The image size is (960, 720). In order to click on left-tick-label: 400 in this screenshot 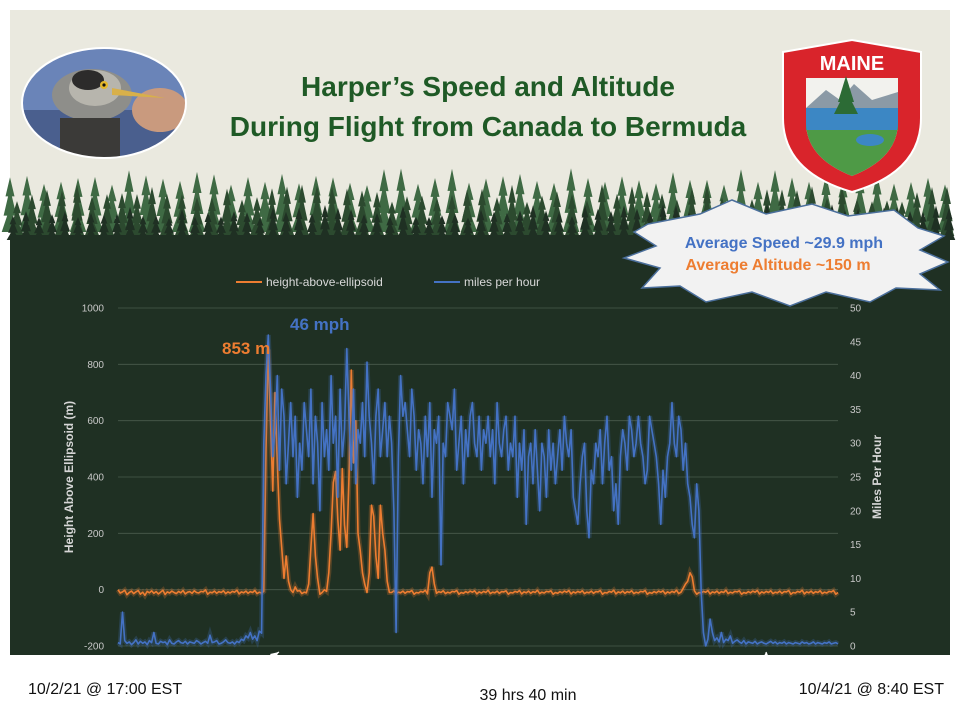, I will do `click(95, 478)`.